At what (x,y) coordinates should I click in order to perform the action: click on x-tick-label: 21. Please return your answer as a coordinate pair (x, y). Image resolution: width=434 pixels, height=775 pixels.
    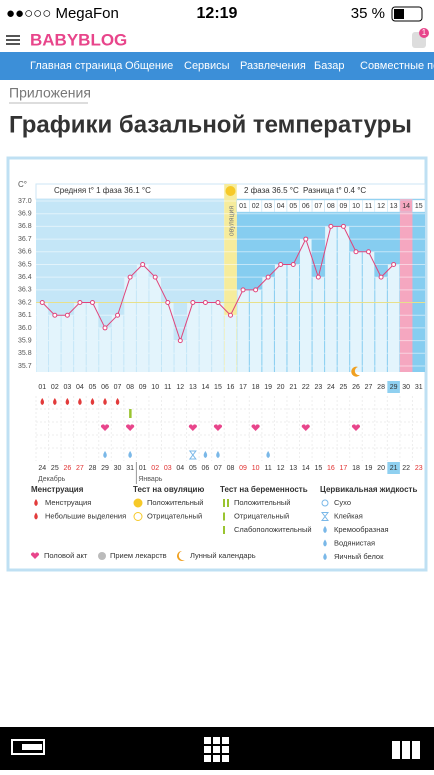
    Looking at the image, I should click on (293, 387).